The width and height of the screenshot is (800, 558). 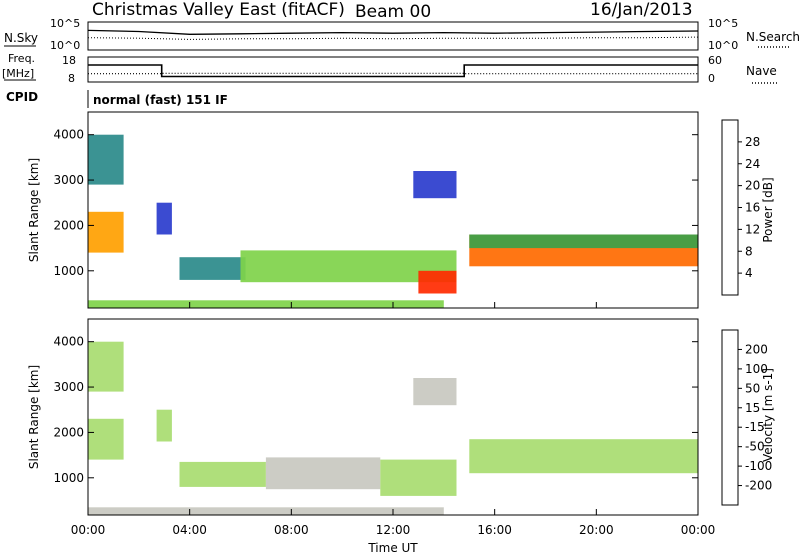 I want to click on velocity-ylabel: Slant Range [km], so click(x=34, y=417).